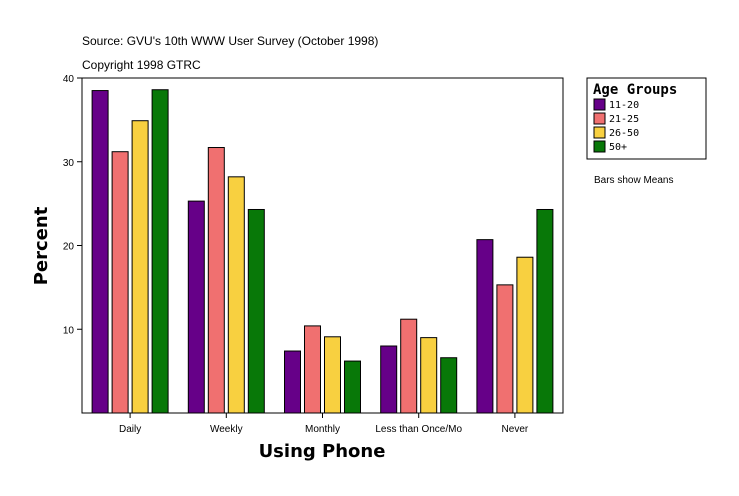 Image resolution: width=739 pixels, height=496 pixels. Describe the element at coordinates (69, 79) in the screenshot. I see `y-tick-label: 40` at that location.